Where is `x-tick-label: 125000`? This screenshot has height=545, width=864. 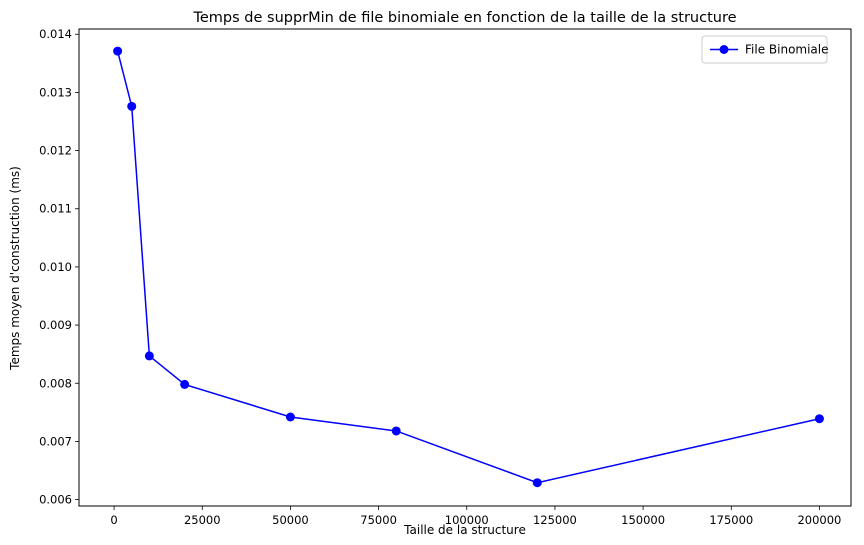 x-tick-label: 125000 is located at coordinates (555, 520).